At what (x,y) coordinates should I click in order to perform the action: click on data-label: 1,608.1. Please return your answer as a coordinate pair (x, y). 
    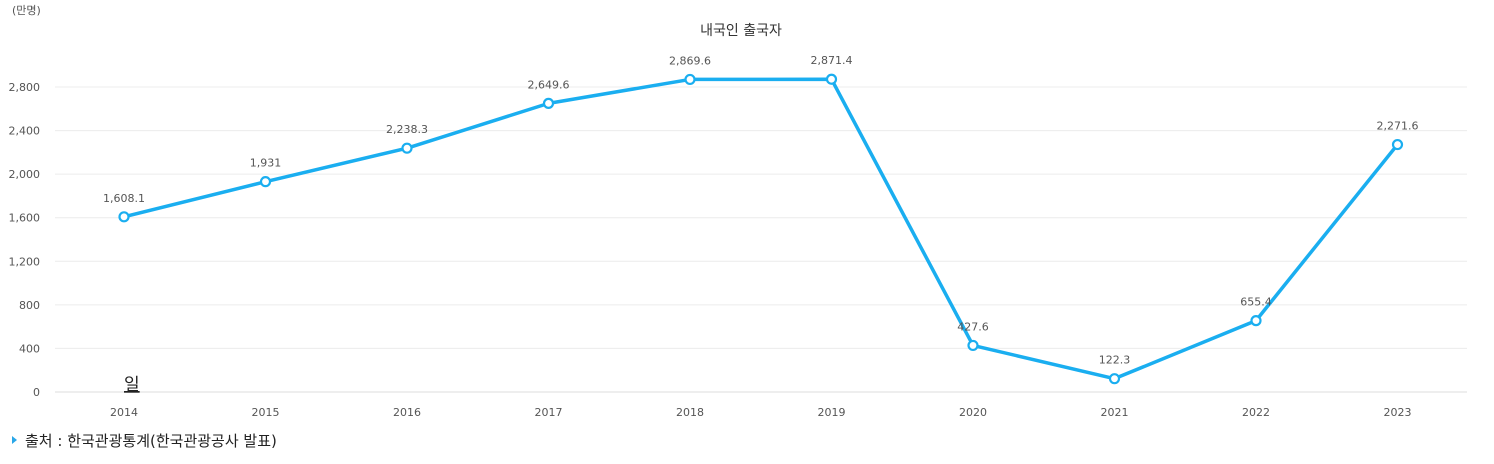
    Looking at the image, I should click on (124, 198).